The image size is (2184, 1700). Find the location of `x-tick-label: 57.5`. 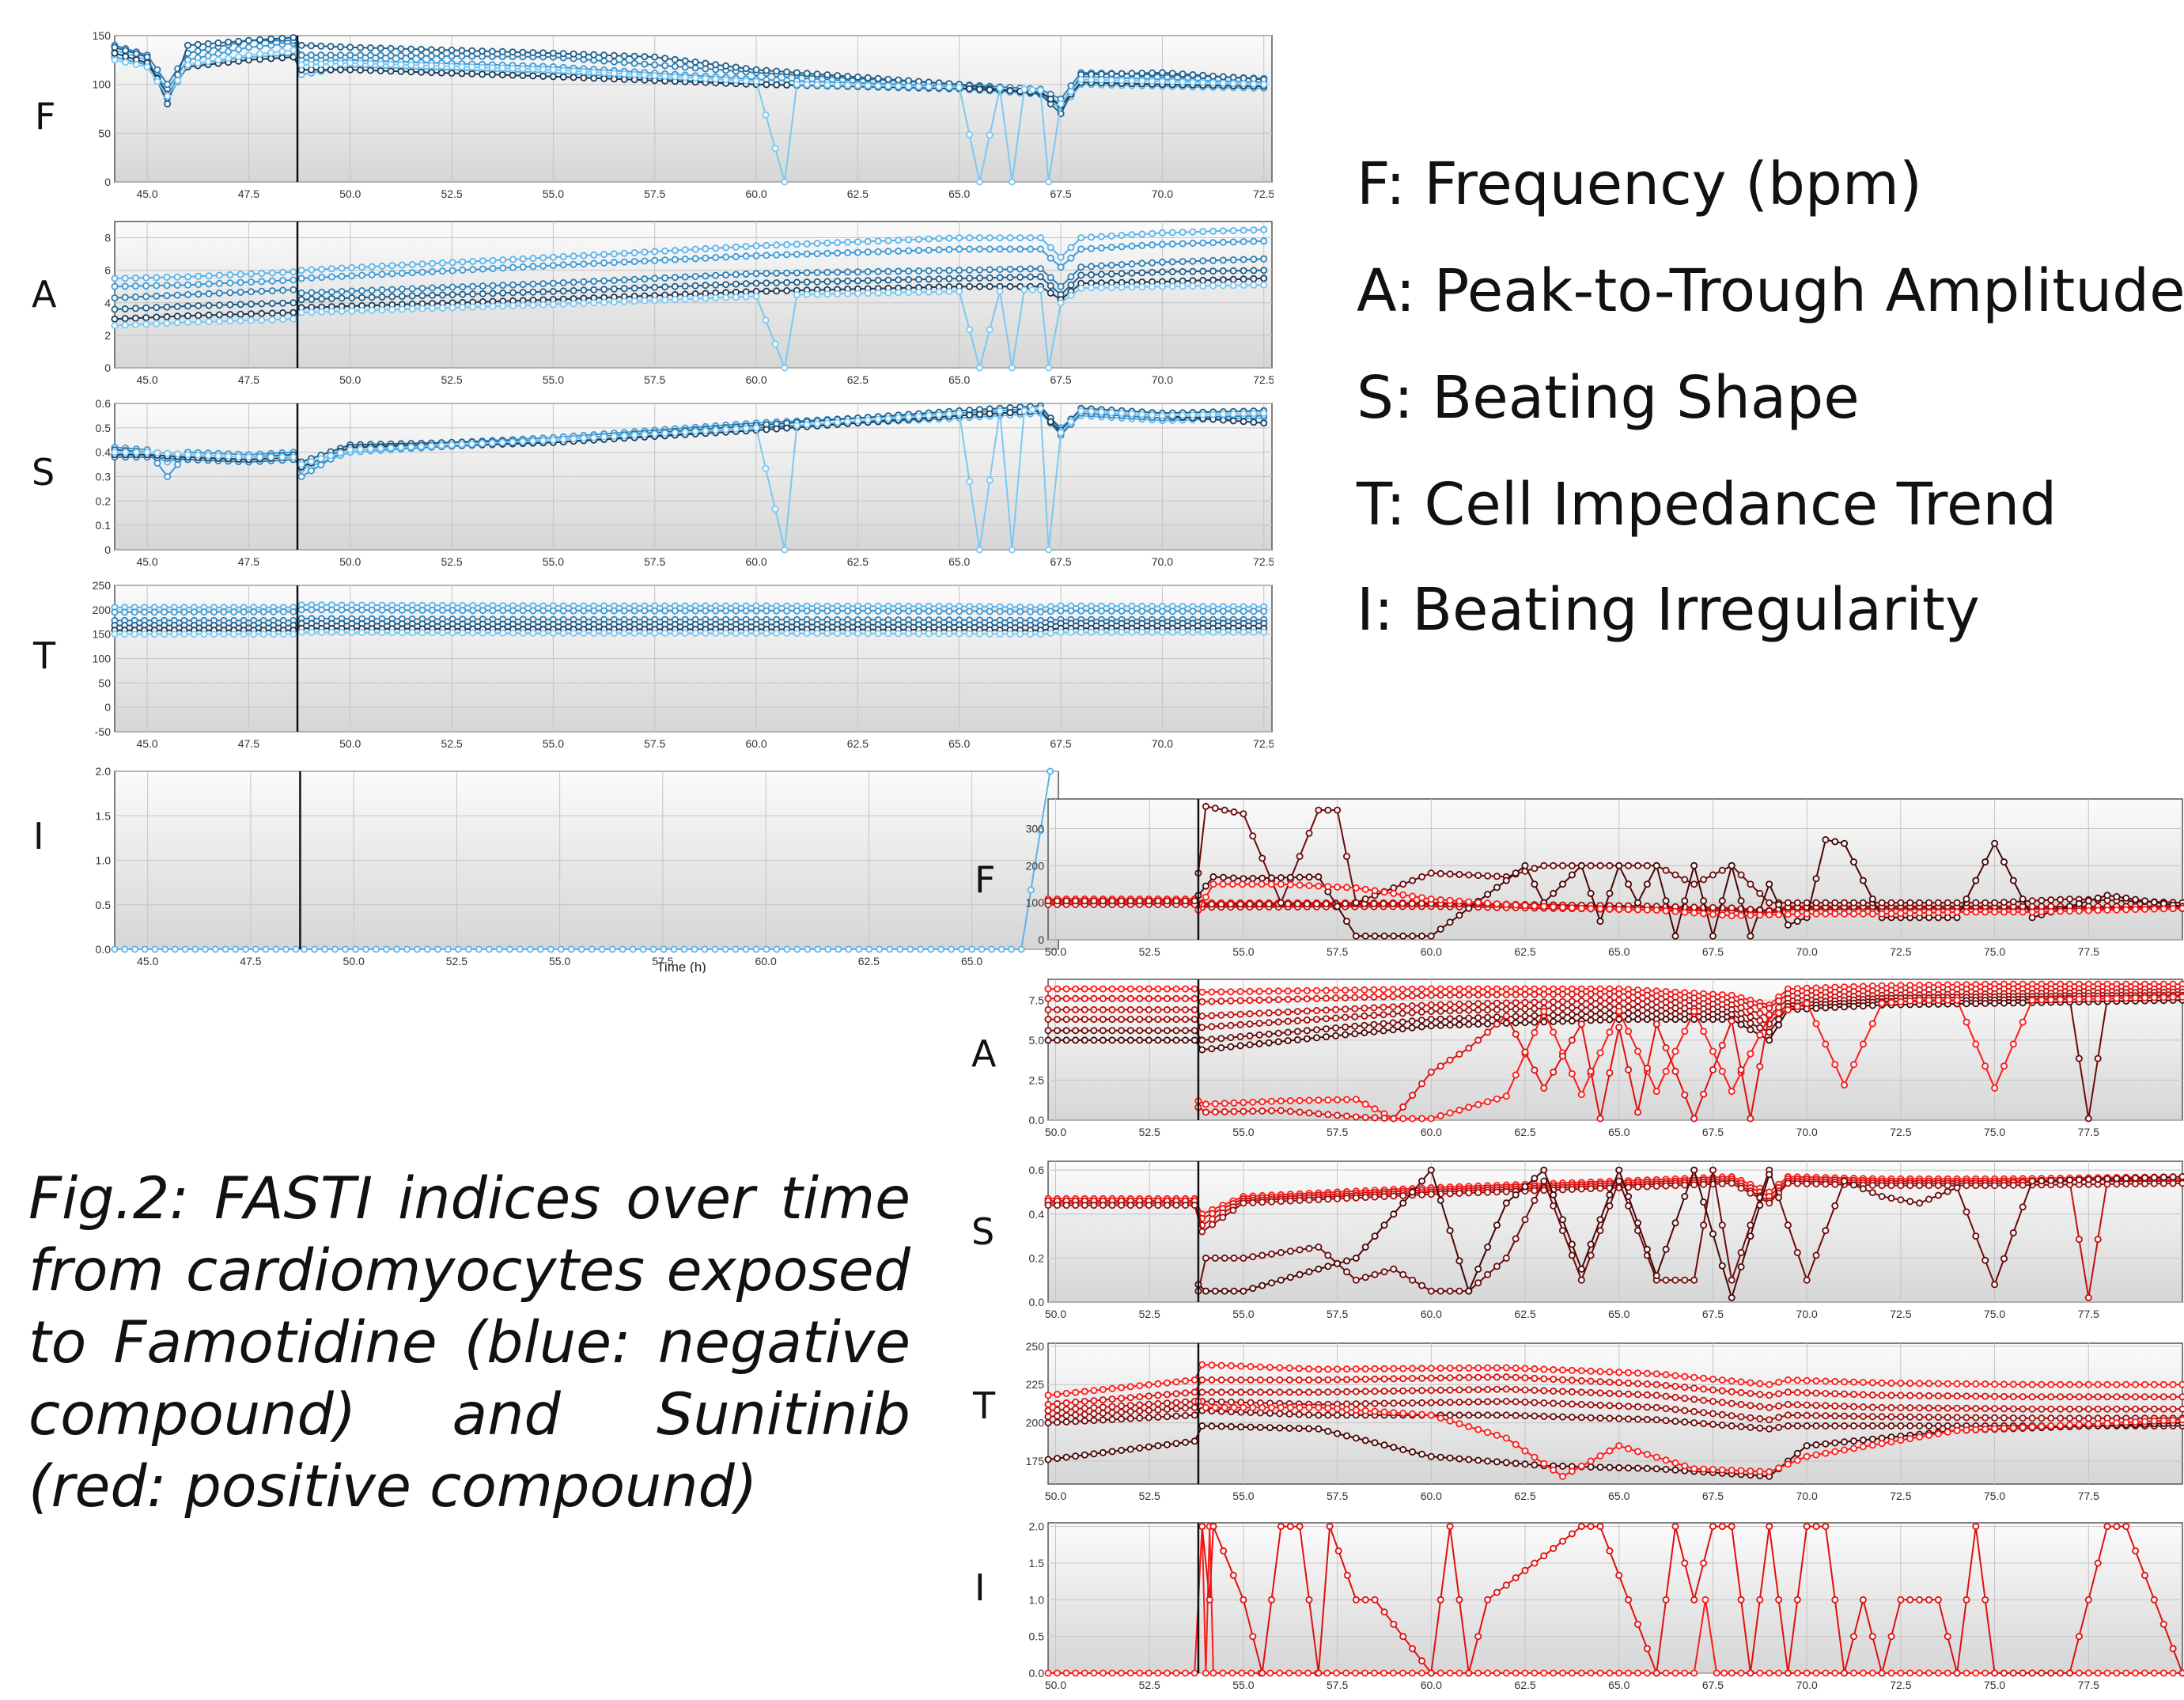

x-tick-label: 57.5 is located at coordinates (662, 961).